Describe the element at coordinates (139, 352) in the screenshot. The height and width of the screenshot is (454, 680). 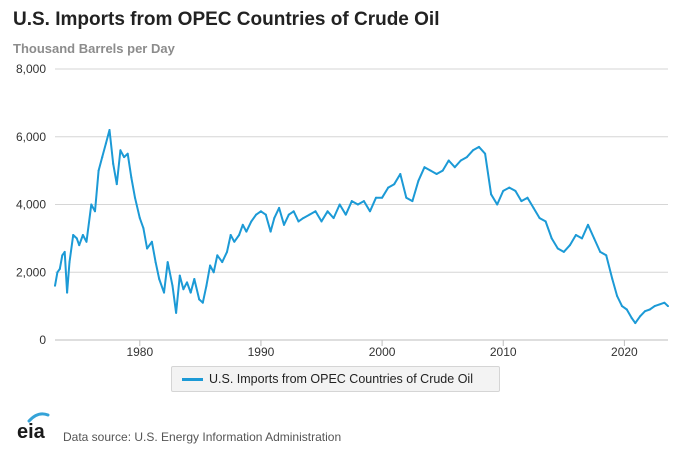
I see `x-tick-label: 1980` at that location.